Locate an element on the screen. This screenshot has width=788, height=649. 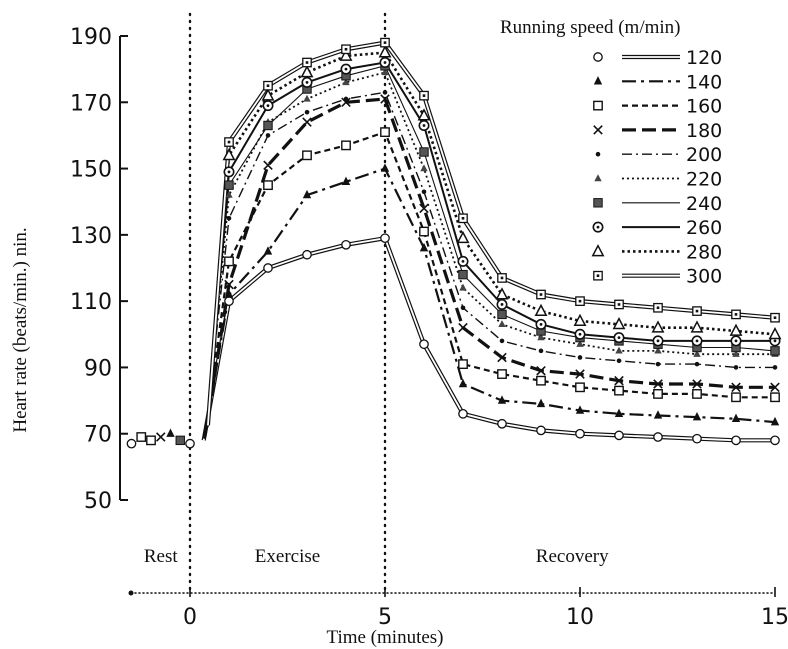
legend-label-140: 140 is located at coordinates (704, 82).